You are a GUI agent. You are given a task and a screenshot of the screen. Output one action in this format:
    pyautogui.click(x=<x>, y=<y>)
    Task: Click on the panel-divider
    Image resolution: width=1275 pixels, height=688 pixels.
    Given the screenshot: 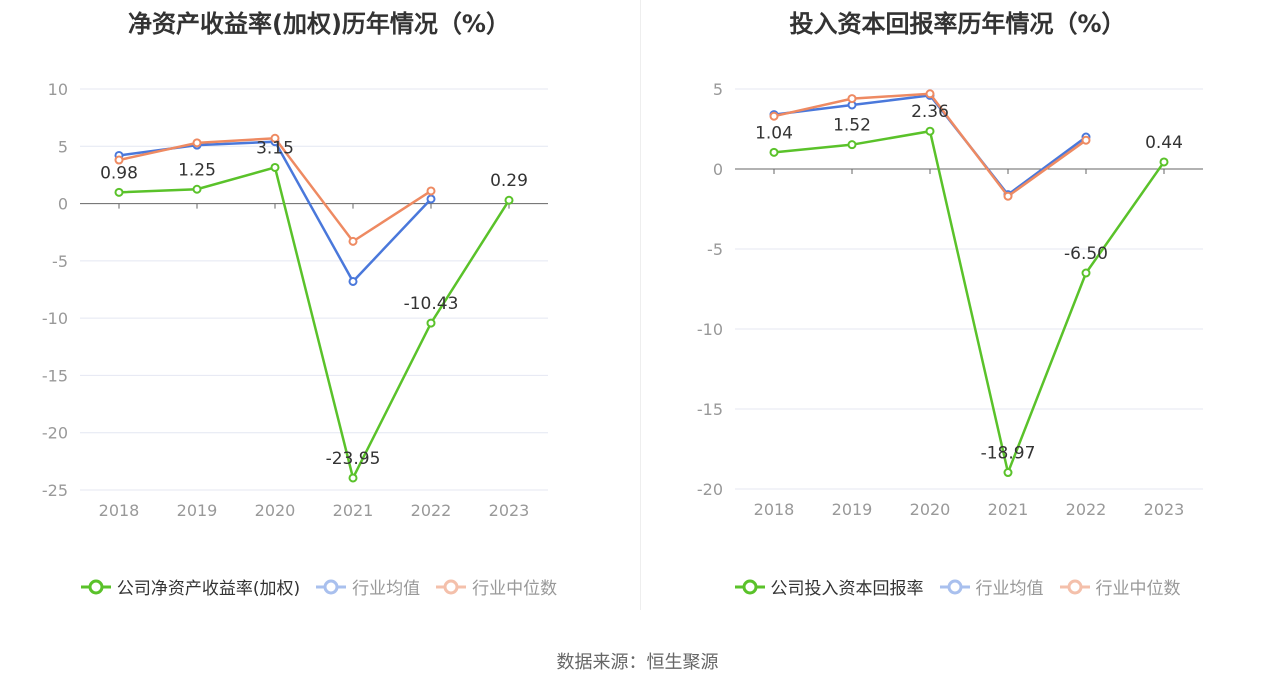 What is the action you would take?
    pyautogui.click(x=640, y=305)
    